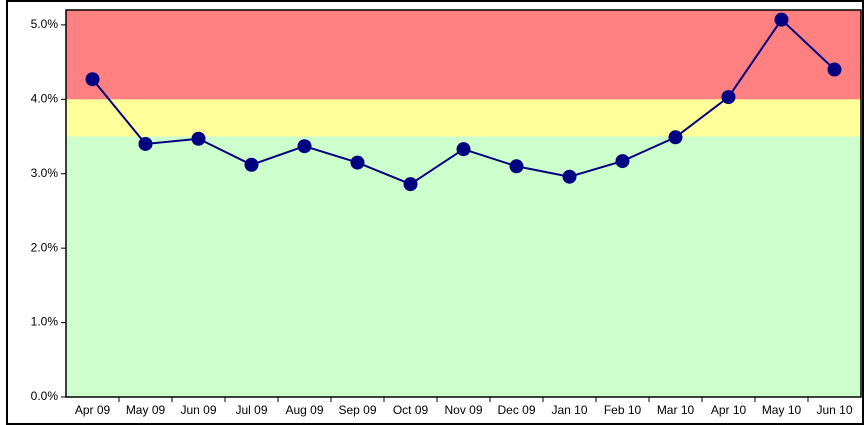 This screenshot has width=864, height=425. What do you see at coordinates (45, 24) in the screenshot?
I see `y-tick-label: 5.0%` at bounding box center [45, 24].